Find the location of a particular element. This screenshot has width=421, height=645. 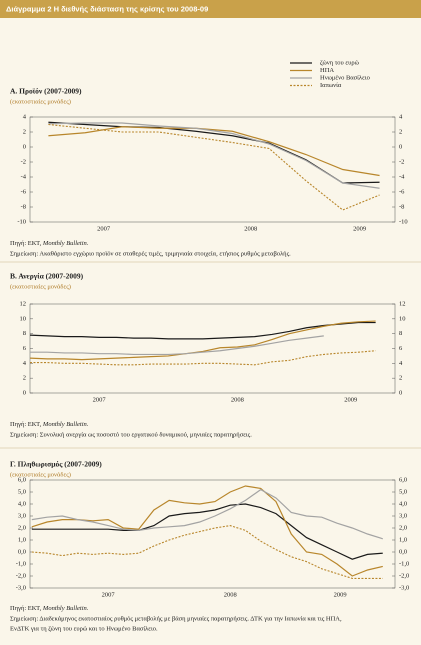

y-tick-label: 4,0 is located at coordinates (22, 503).